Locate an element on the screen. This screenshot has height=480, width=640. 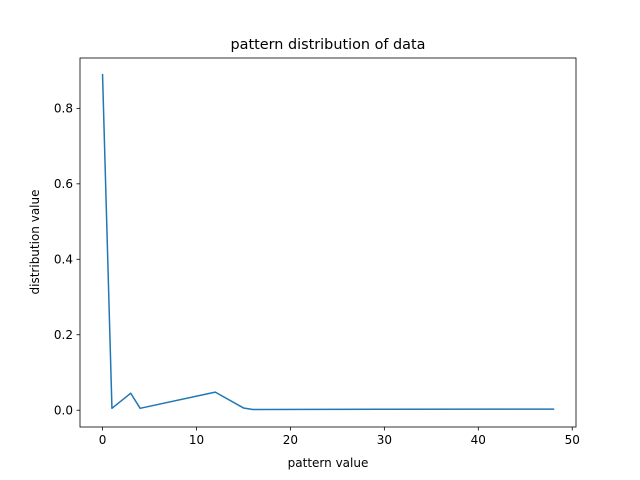
y-tick-label: 0.4 is located at coordinates (63, 260).